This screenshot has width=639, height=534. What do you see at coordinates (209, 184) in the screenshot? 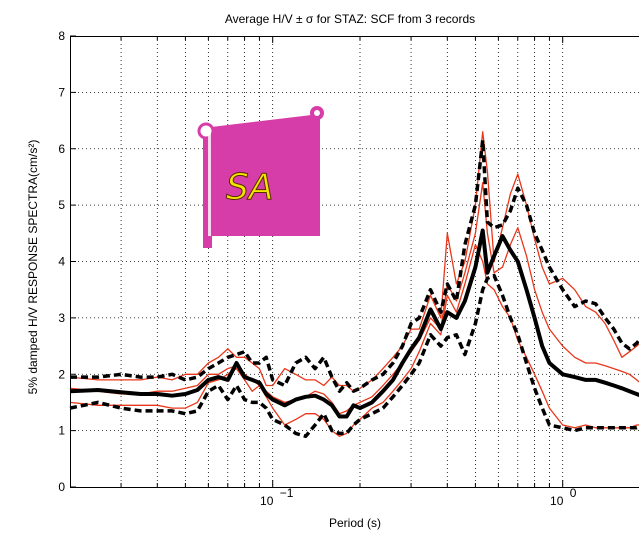
I see `logo-scroll-edge` at bounding box center [209, 184].